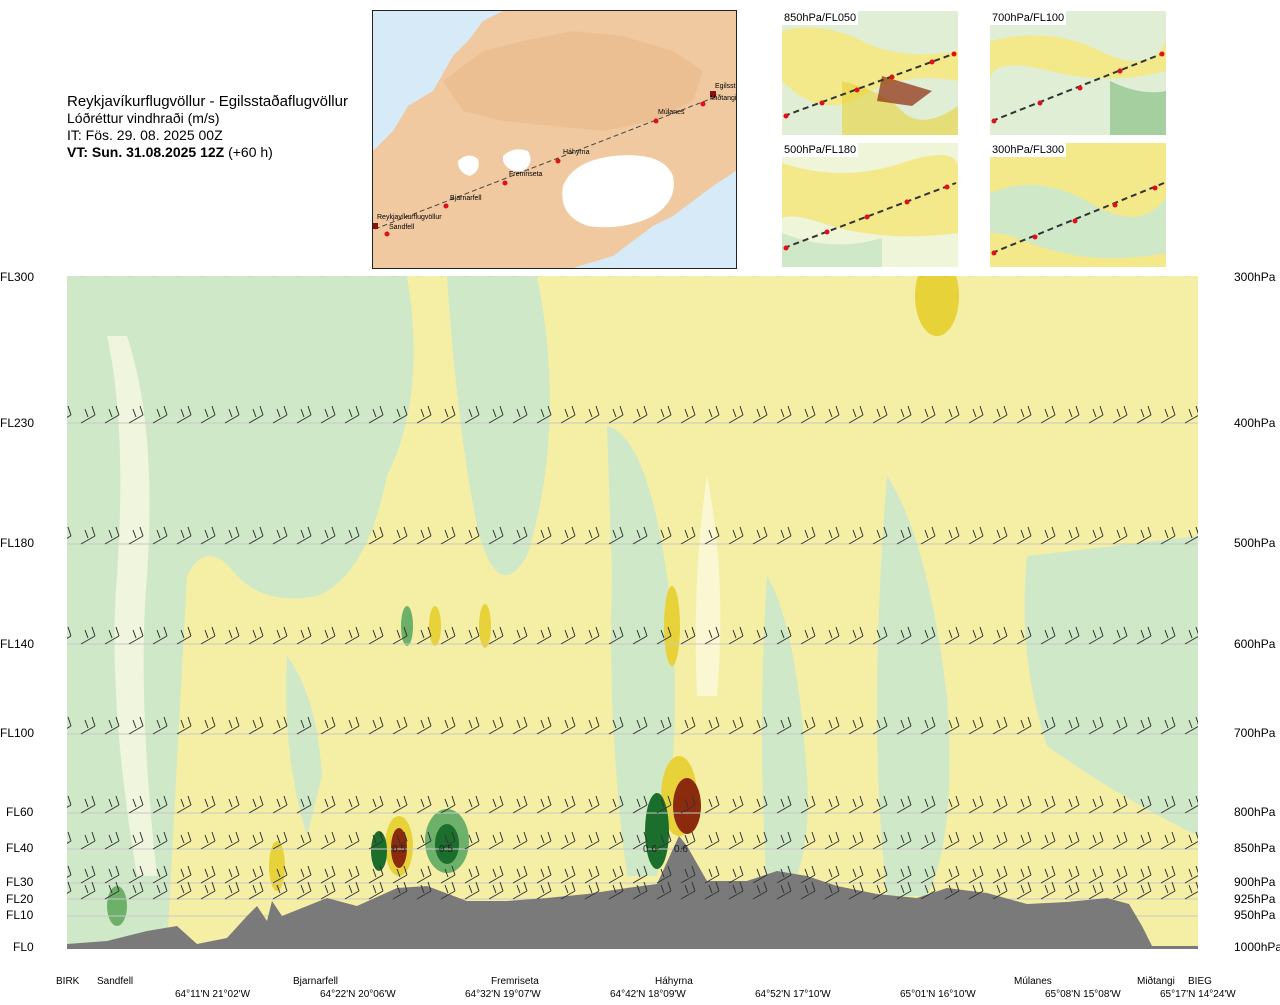  I want to click on fl-label: FL180, so click(17, 543).